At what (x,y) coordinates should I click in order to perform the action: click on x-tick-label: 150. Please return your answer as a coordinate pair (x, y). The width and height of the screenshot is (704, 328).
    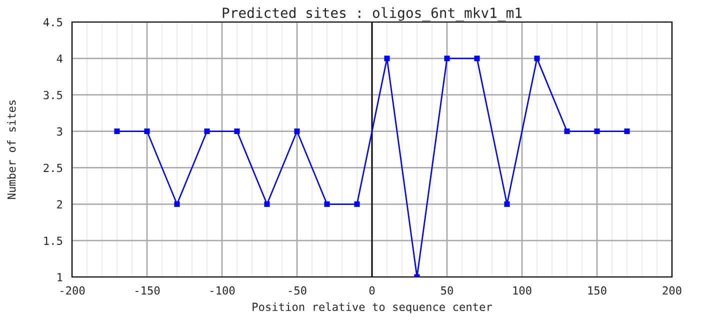
    Looking at the image, I should click on (597, 290).